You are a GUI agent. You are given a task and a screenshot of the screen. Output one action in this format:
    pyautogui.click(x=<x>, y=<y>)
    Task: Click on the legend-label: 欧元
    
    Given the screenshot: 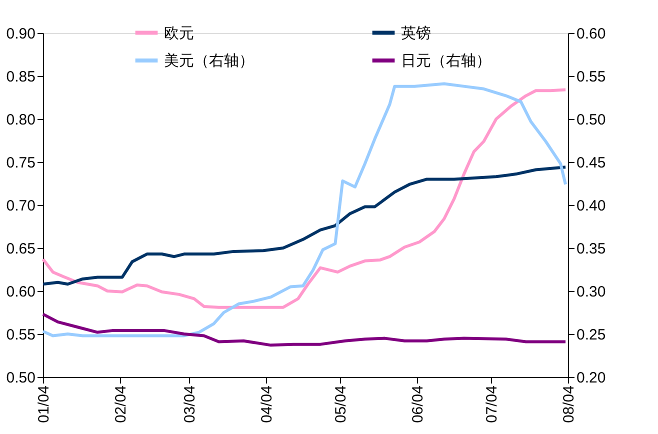 What is the action you would take?
    pyautogui.click(x=179, y=33)
    